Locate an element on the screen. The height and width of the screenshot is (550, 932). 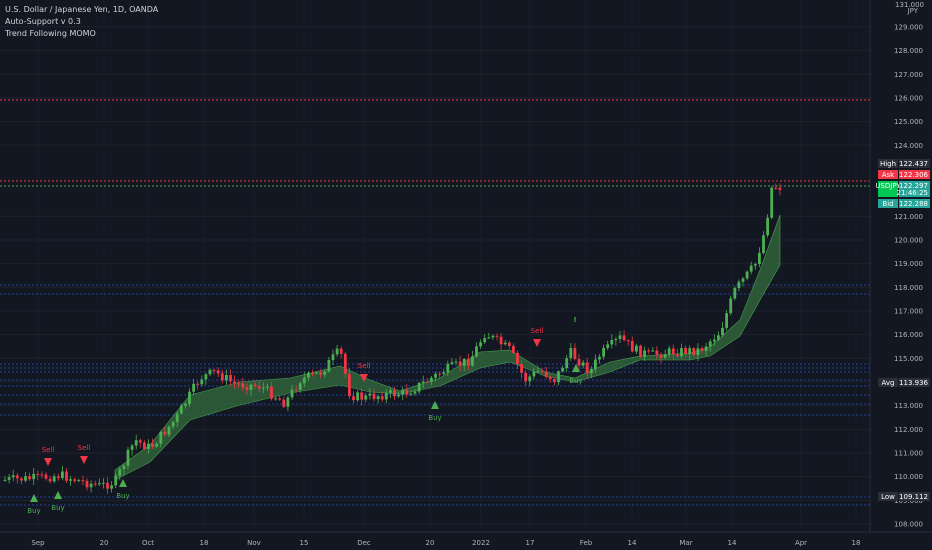
time-tick-label: 18 is located at coordinates (856, 543).